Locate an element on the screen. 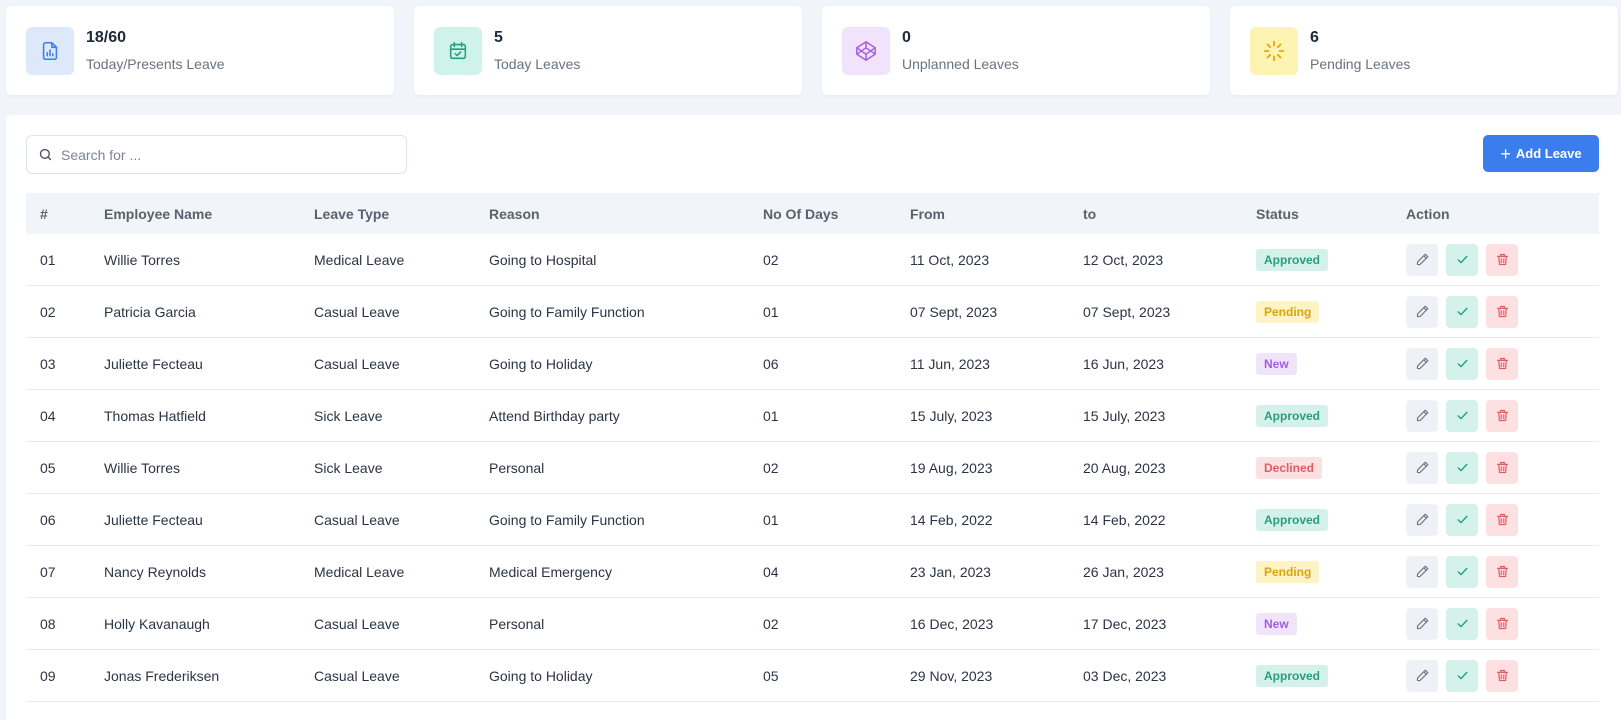 This screenshot has width=1621, height=720. add-leave-label: Add Leave is located at coordinates (1548, 153).